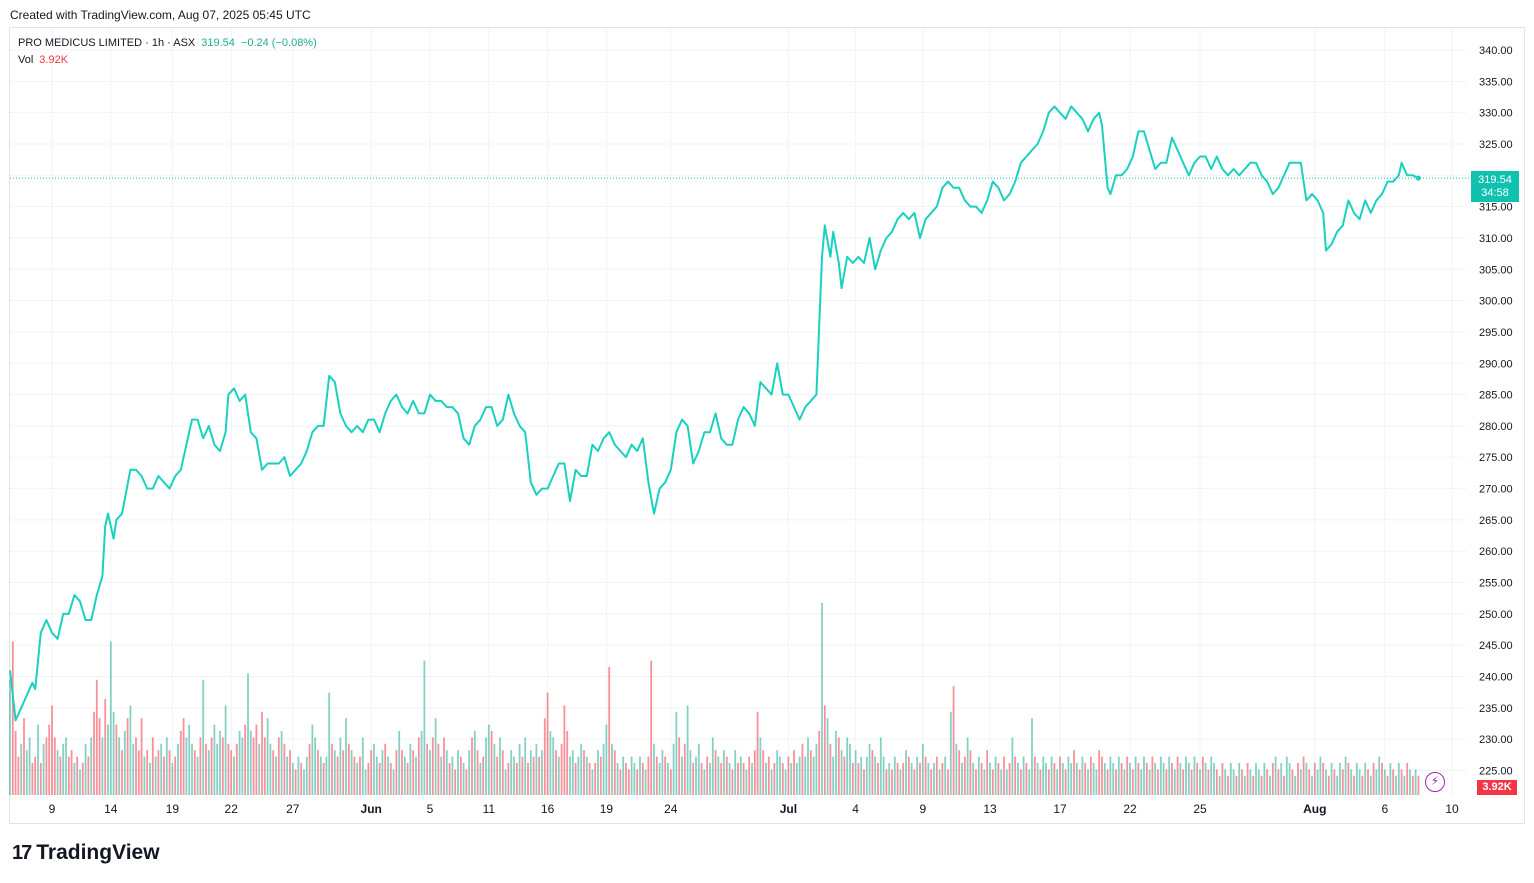 This screenshot has height=883, width=1534. Describe the element at coordinates (1452, 809) in the screenshot. I see `x-tick-label: 10` at that location.